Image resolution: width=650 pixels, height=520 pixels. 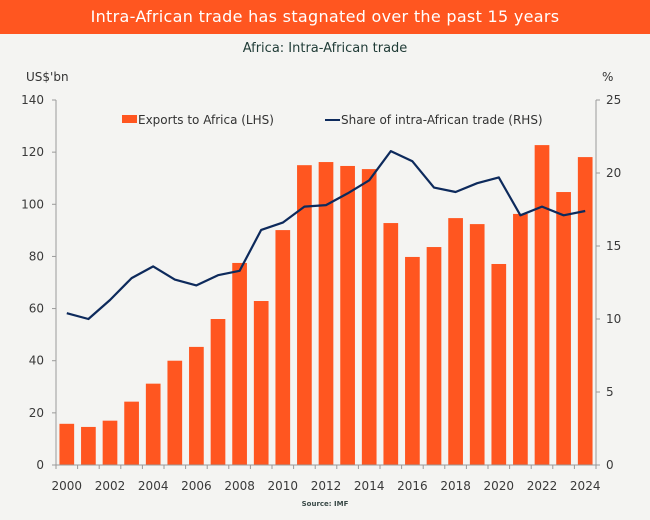 I want to click on bar-2002, so click(x=110, y=442).